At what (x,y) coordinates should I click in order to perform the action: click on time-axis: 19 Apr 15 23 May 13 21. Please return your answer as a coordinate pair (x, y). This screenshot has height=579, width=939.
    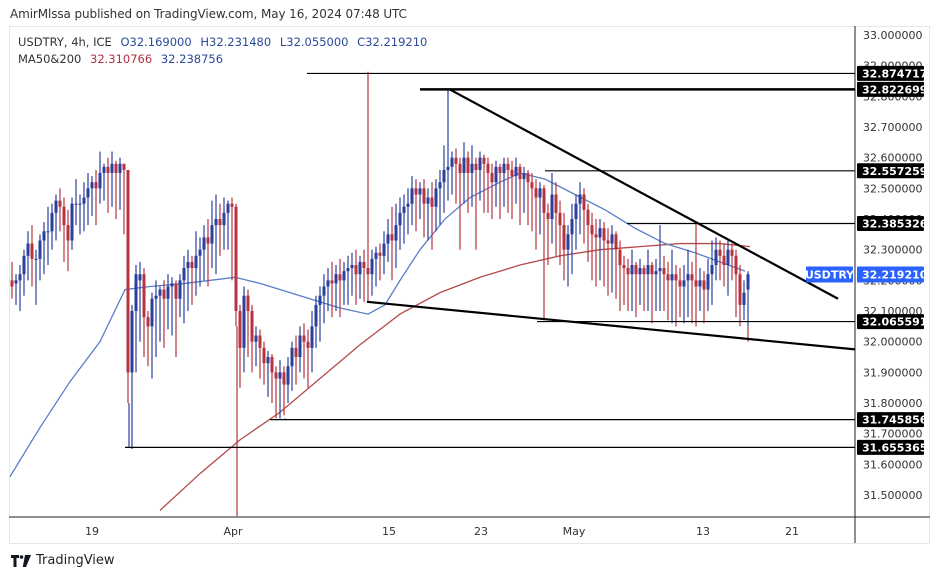
    Looking at the image, I should click on (442, 531).